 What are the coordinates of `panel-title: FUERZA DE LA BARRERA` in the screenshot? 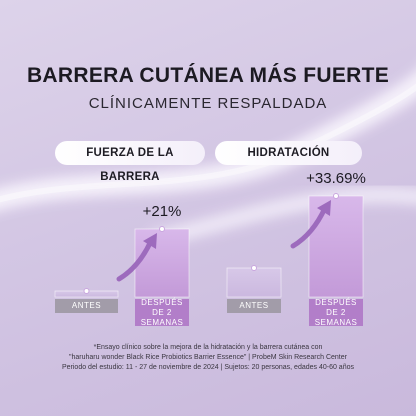 It's located at (130, 162).